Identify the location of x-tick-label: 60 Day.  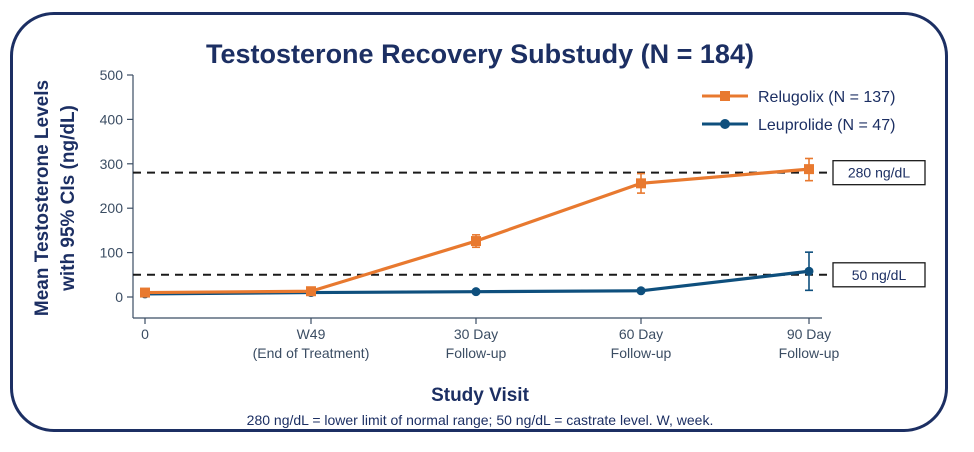
(641, 334).